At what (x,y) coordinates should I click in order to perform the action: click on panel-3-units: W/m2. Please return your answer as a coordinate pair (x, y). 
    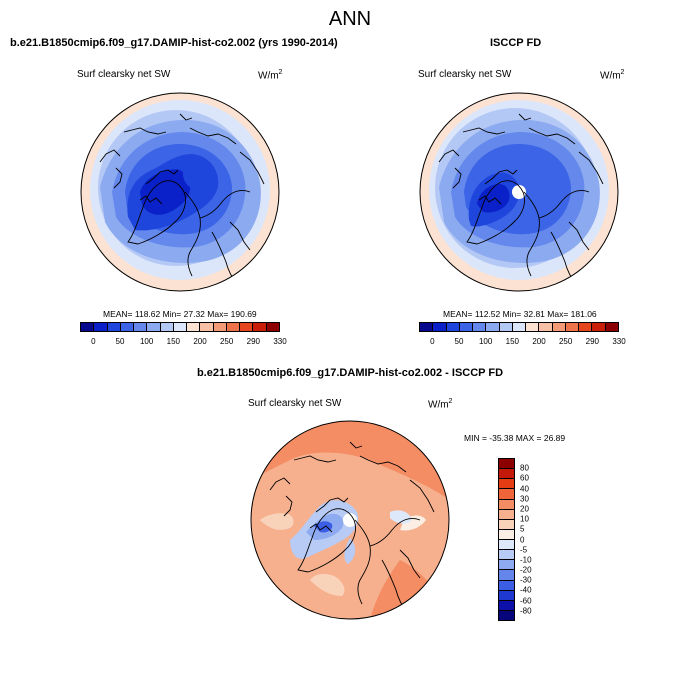
    Looking at the image, I should click on (440, 404).